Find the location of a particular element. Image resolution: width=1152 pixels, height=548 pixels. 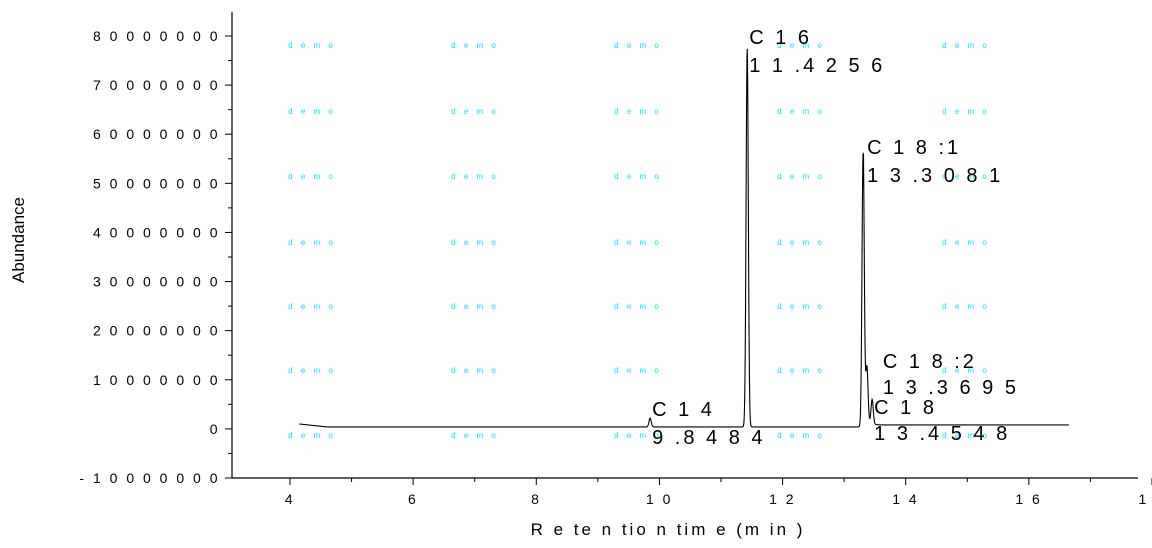

y-tick-label: 0 is located at coordinates (215, 429).